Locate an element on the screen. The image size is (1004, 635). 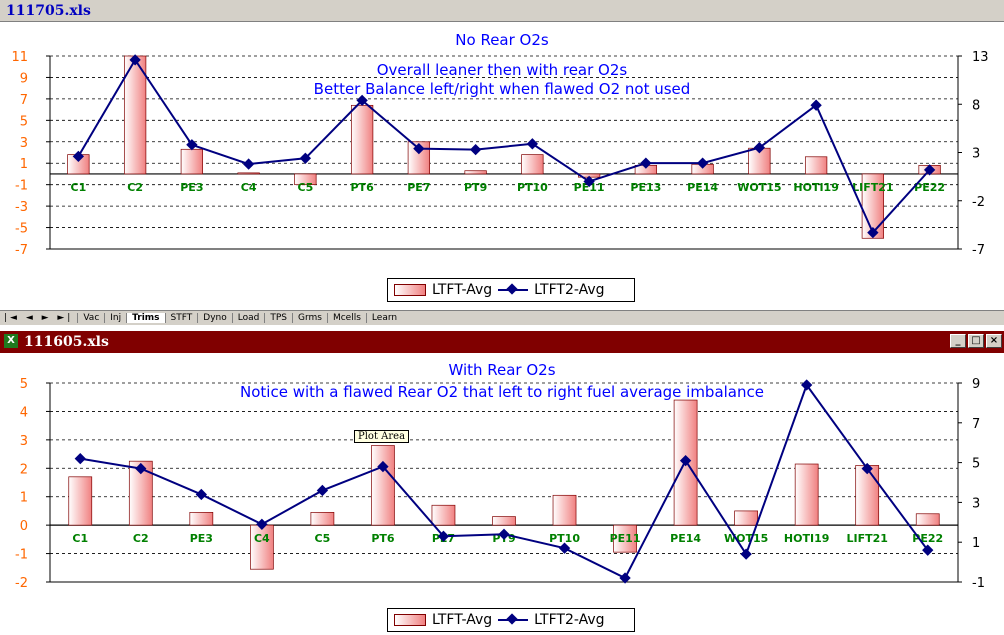
c1-right-tick-label: -2 is located at coordinates (978, 202).